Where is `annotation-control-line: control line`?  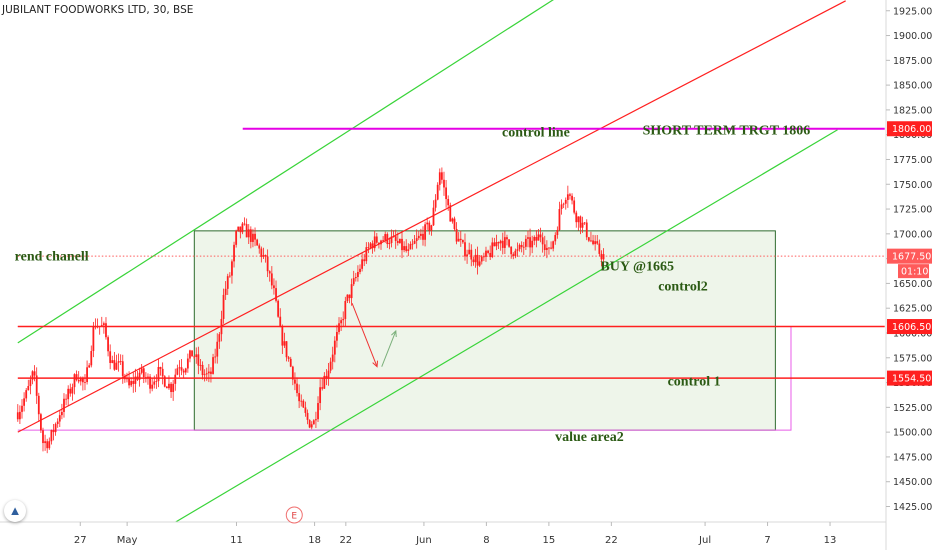
annotation-control-line: control line is located at coordinates (536, 133).